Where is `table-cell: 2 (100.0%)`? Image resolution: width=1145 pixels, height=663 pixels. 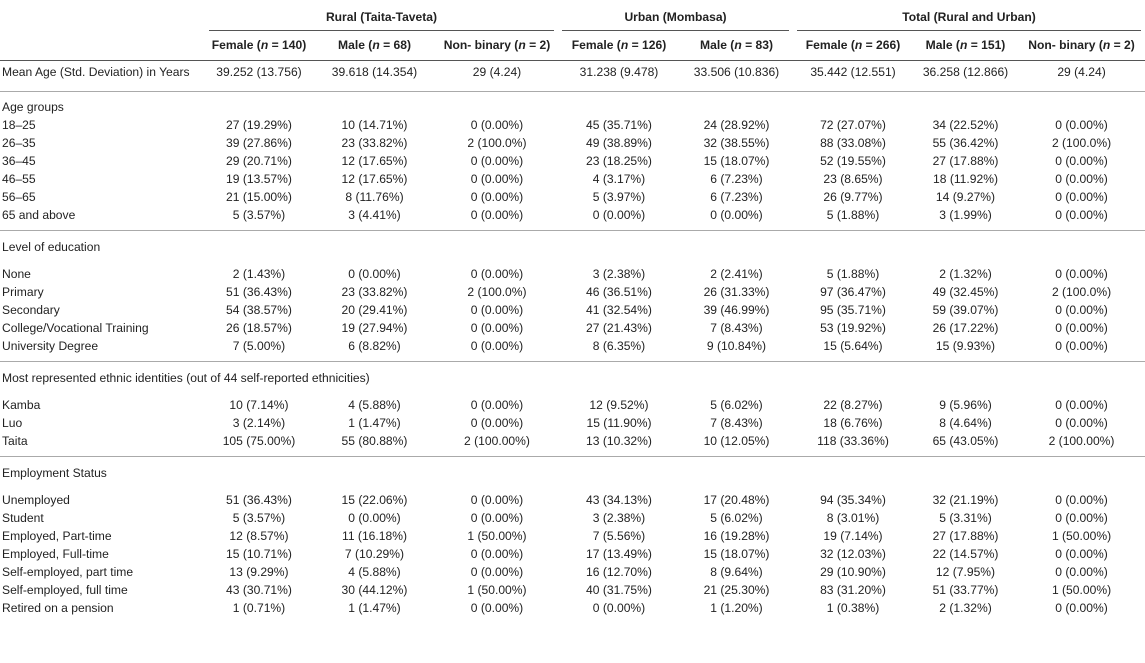 table-cell: 2 (100.0%) is located at coordinates (497, 292).